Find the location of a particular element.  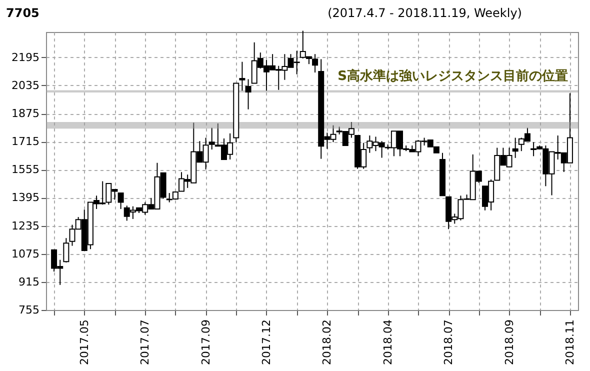

x-tick-label: 2017.12 is located at coordinates (266, 342).